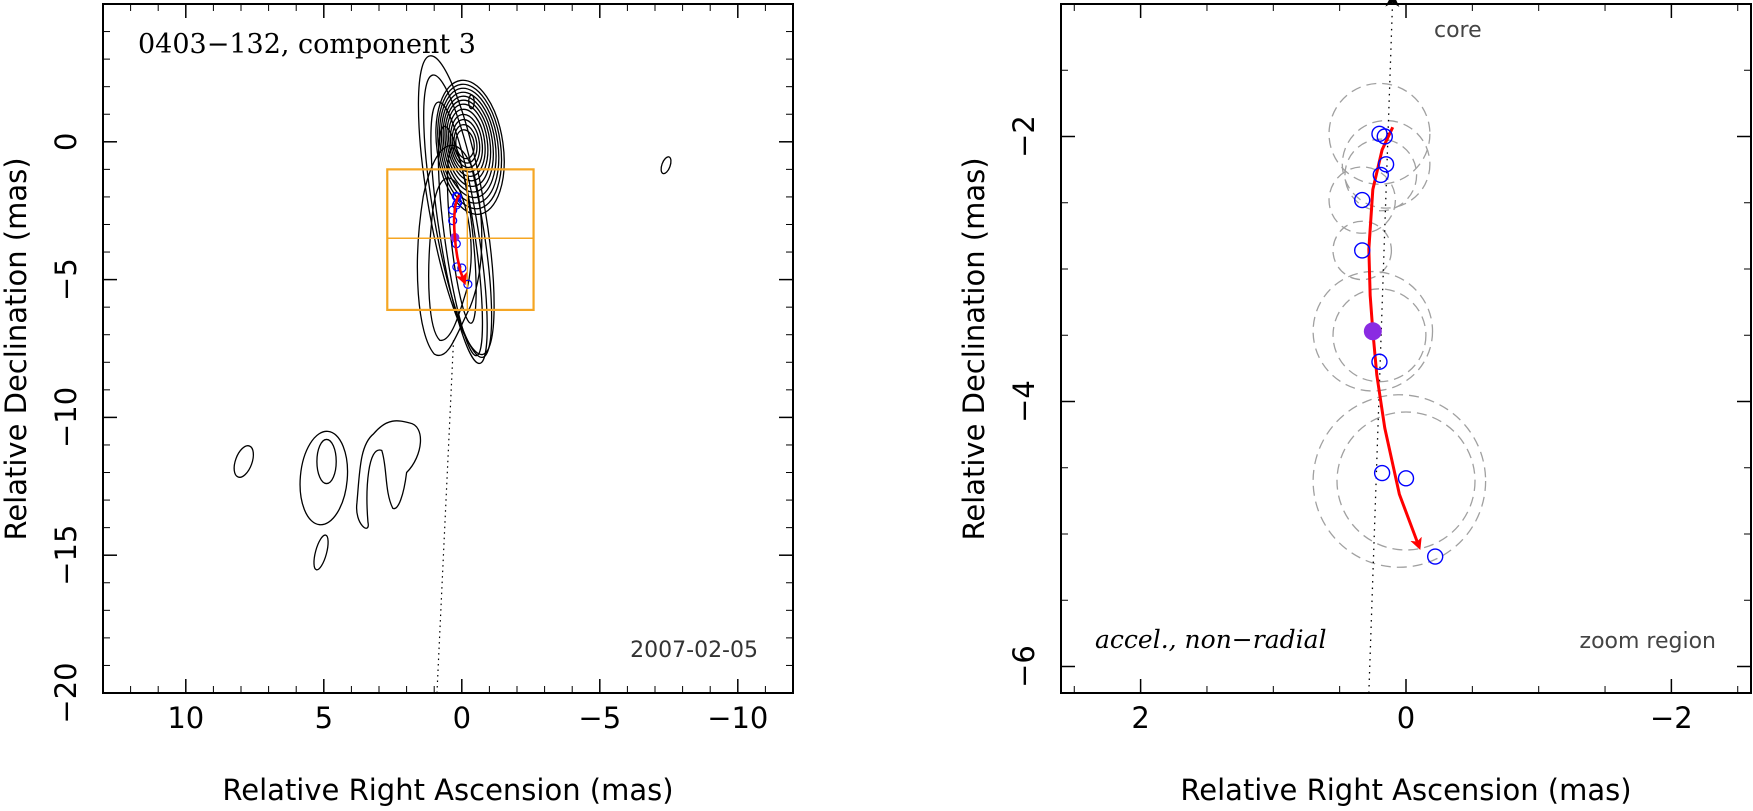  Describe the element at coordinates (974, 348) in the screenshot. I see `right-y-axis-label: Relative Declination (mas)` at that location.